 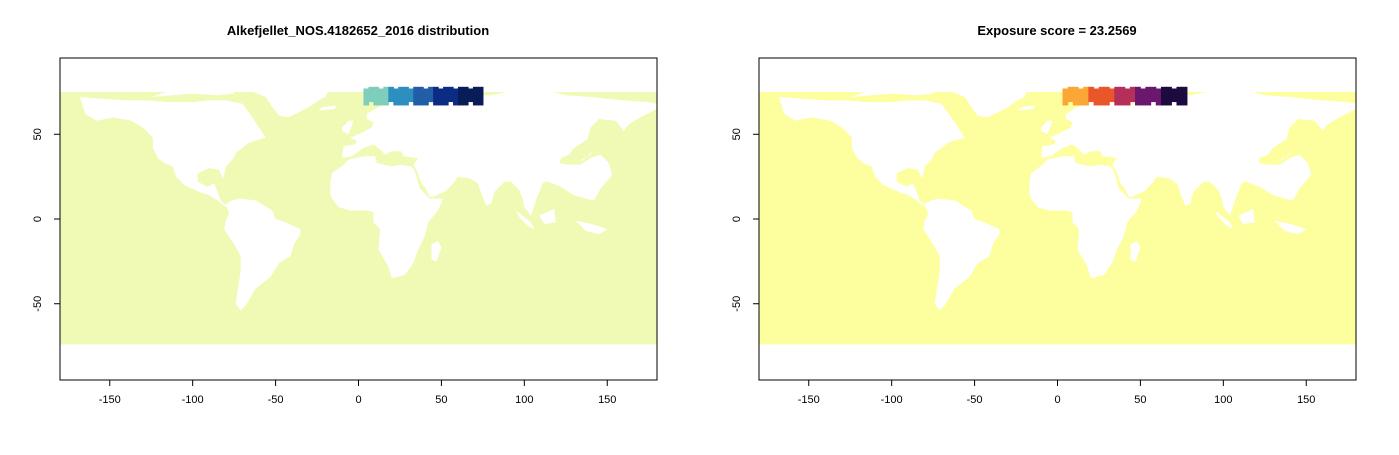 What do you see at coordinates (1056, 30) in the screenshot?
I see `panel-title-exposure: Exposure score = 23.2569` at bounding box center [1056, 30].